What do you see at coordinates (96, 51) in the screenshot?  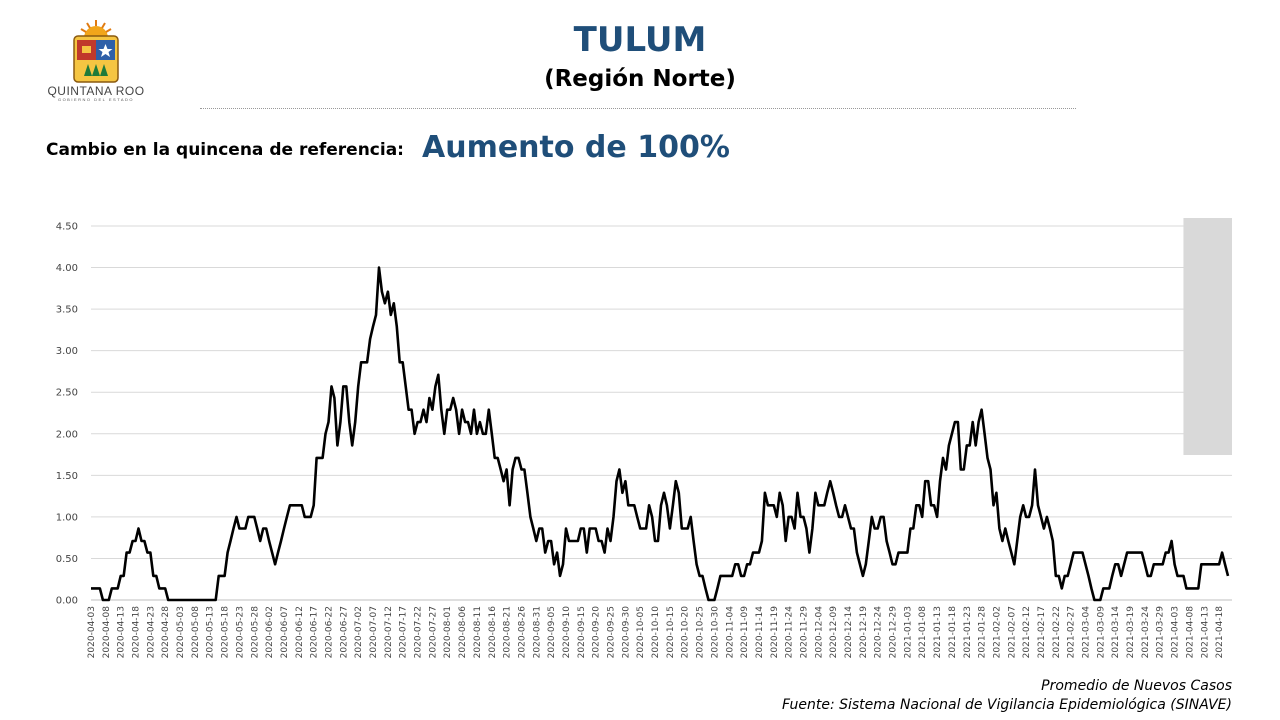 I see `quintana-roo-coat-of-arms-logo` at bounding box center [96, 51].